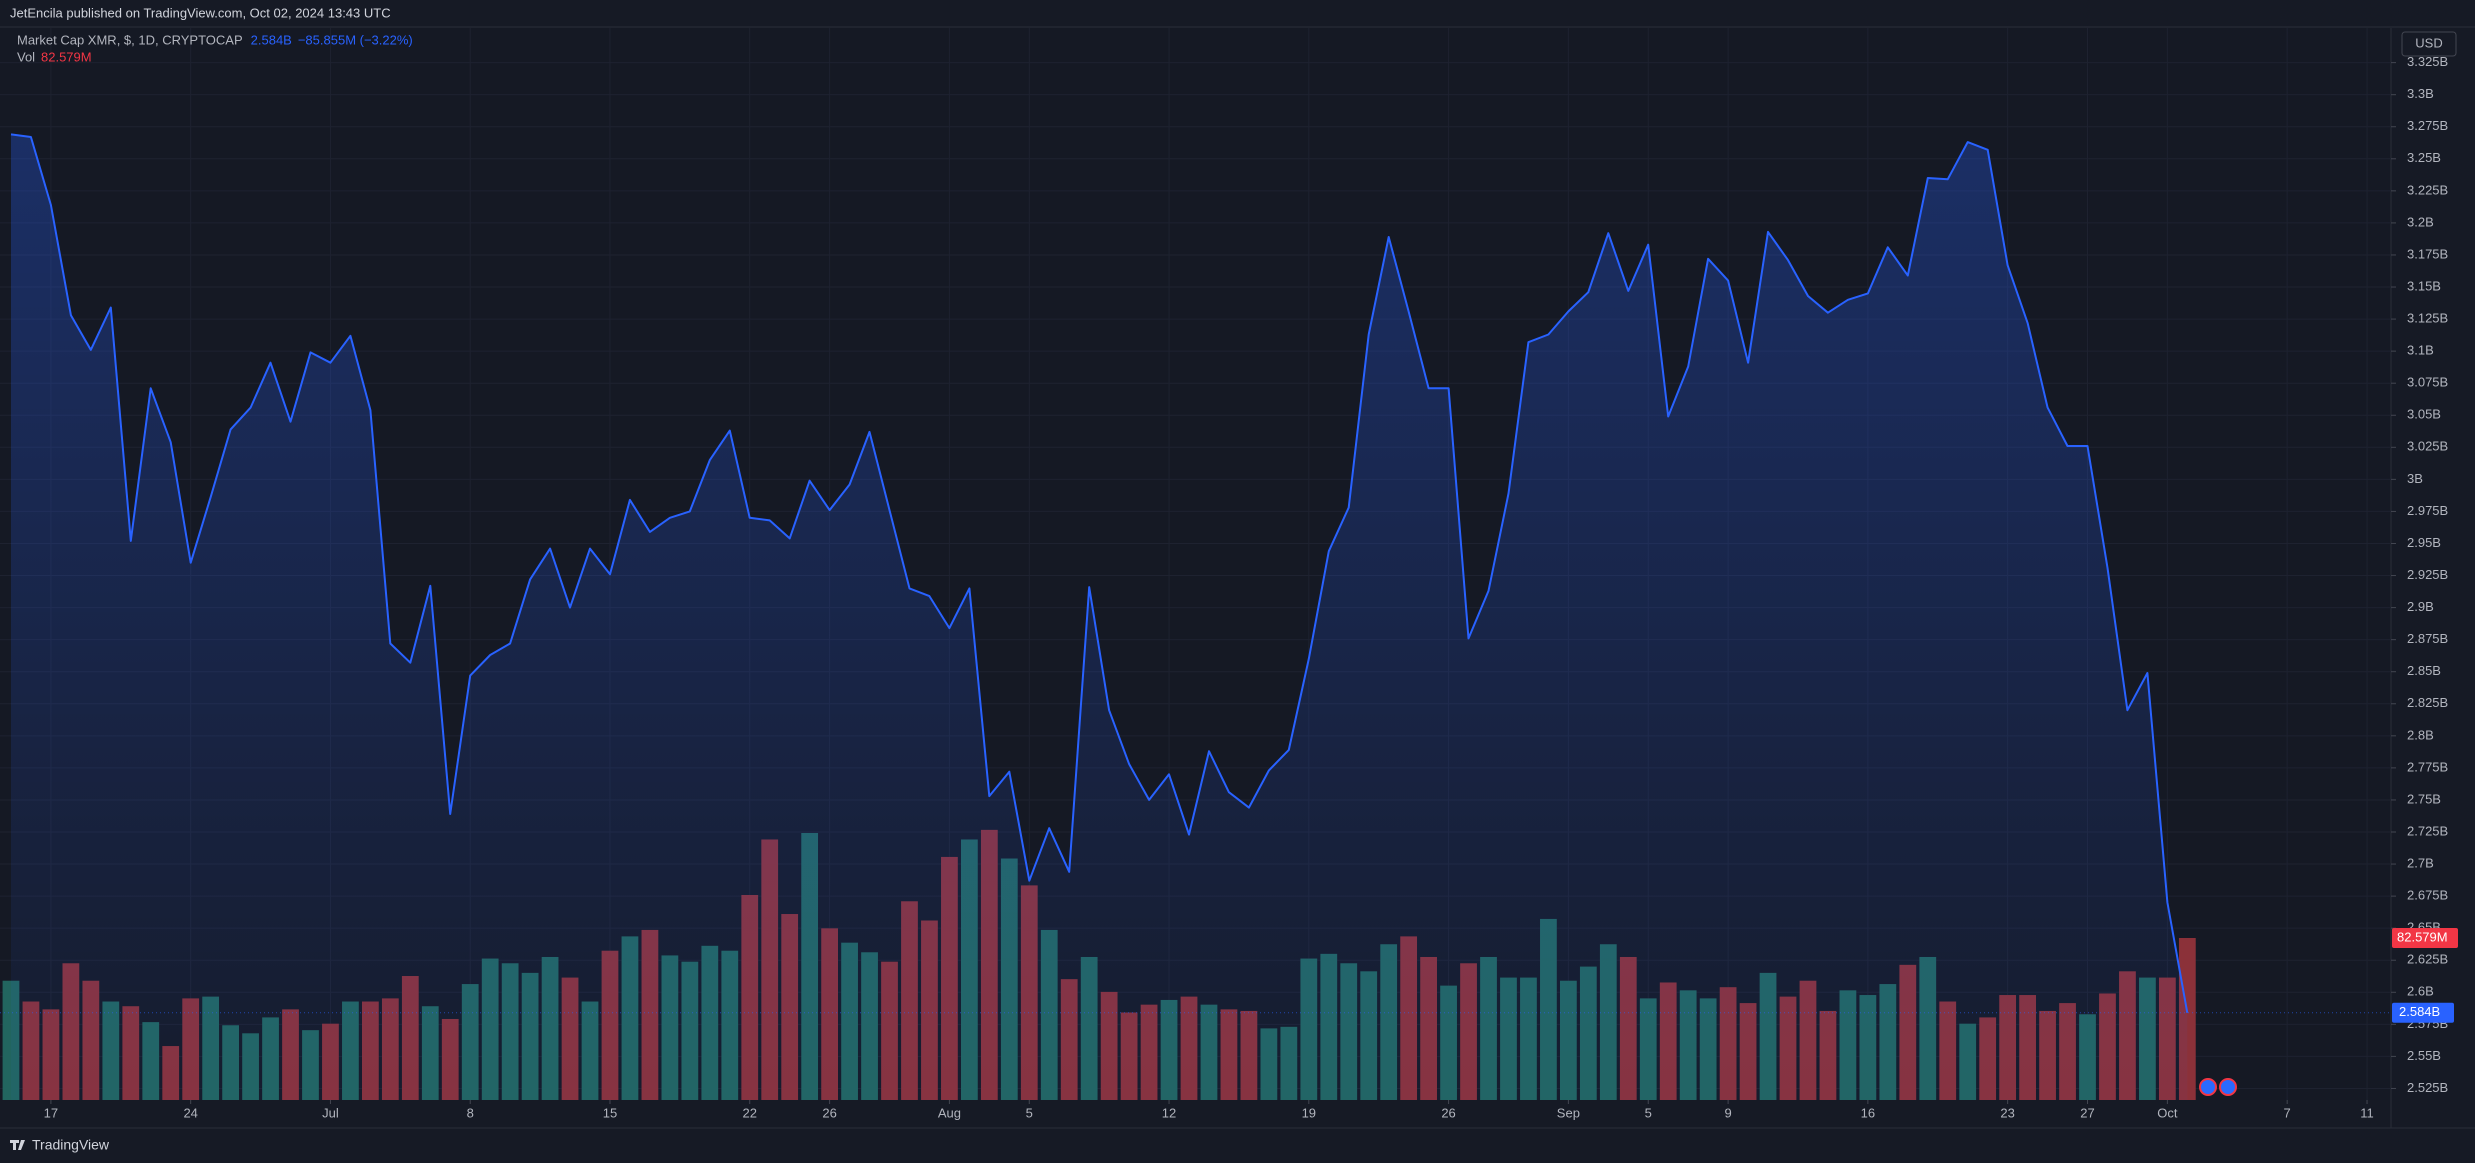 The height and width of the screenshot is (1163, 2475). What do you see at coordinates (2427, 189) in the screenshot?
I see `y-tick-label: 3.225B` at bounding box center [2427, 189].